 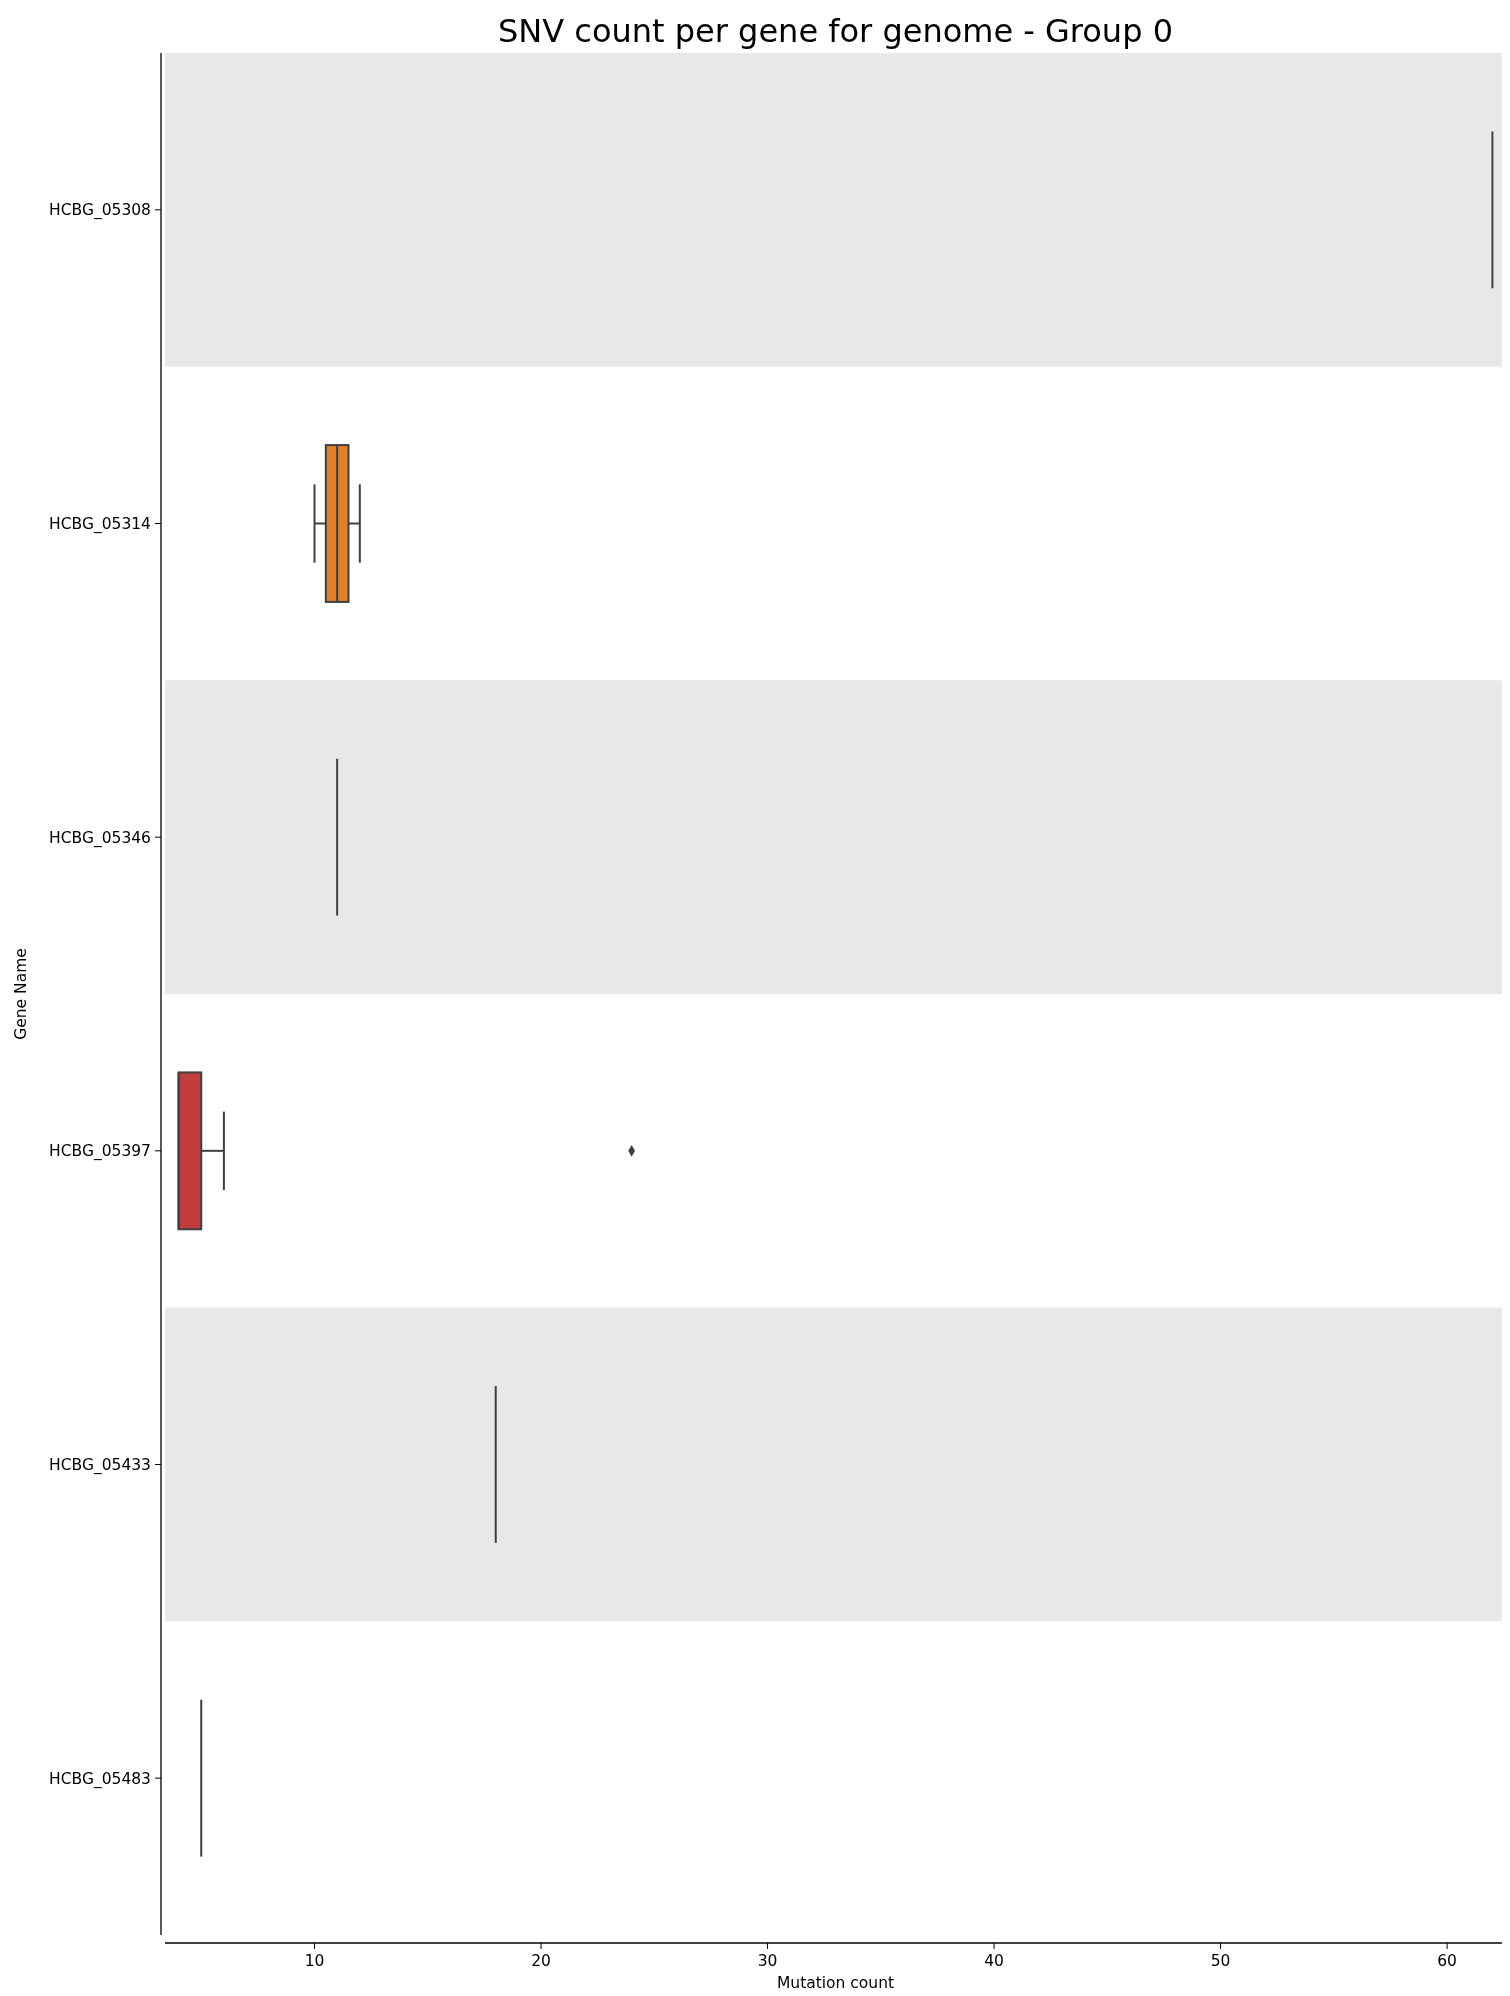 What do you see at coordinates (100, 524) in the screenshot?
I see `y-tick-label: HCBG_05314` at bounding box center [100, 524].